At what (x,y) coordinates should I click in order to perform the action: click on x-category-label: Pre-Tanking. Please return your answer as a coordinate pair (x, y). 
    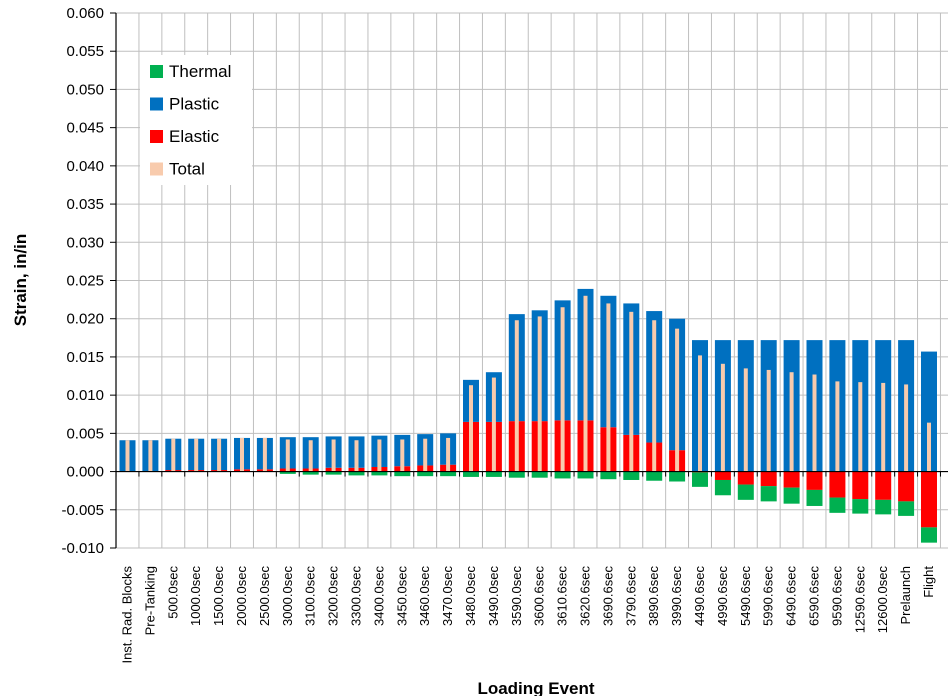
    Looking at the image, I should click on (149, 600).